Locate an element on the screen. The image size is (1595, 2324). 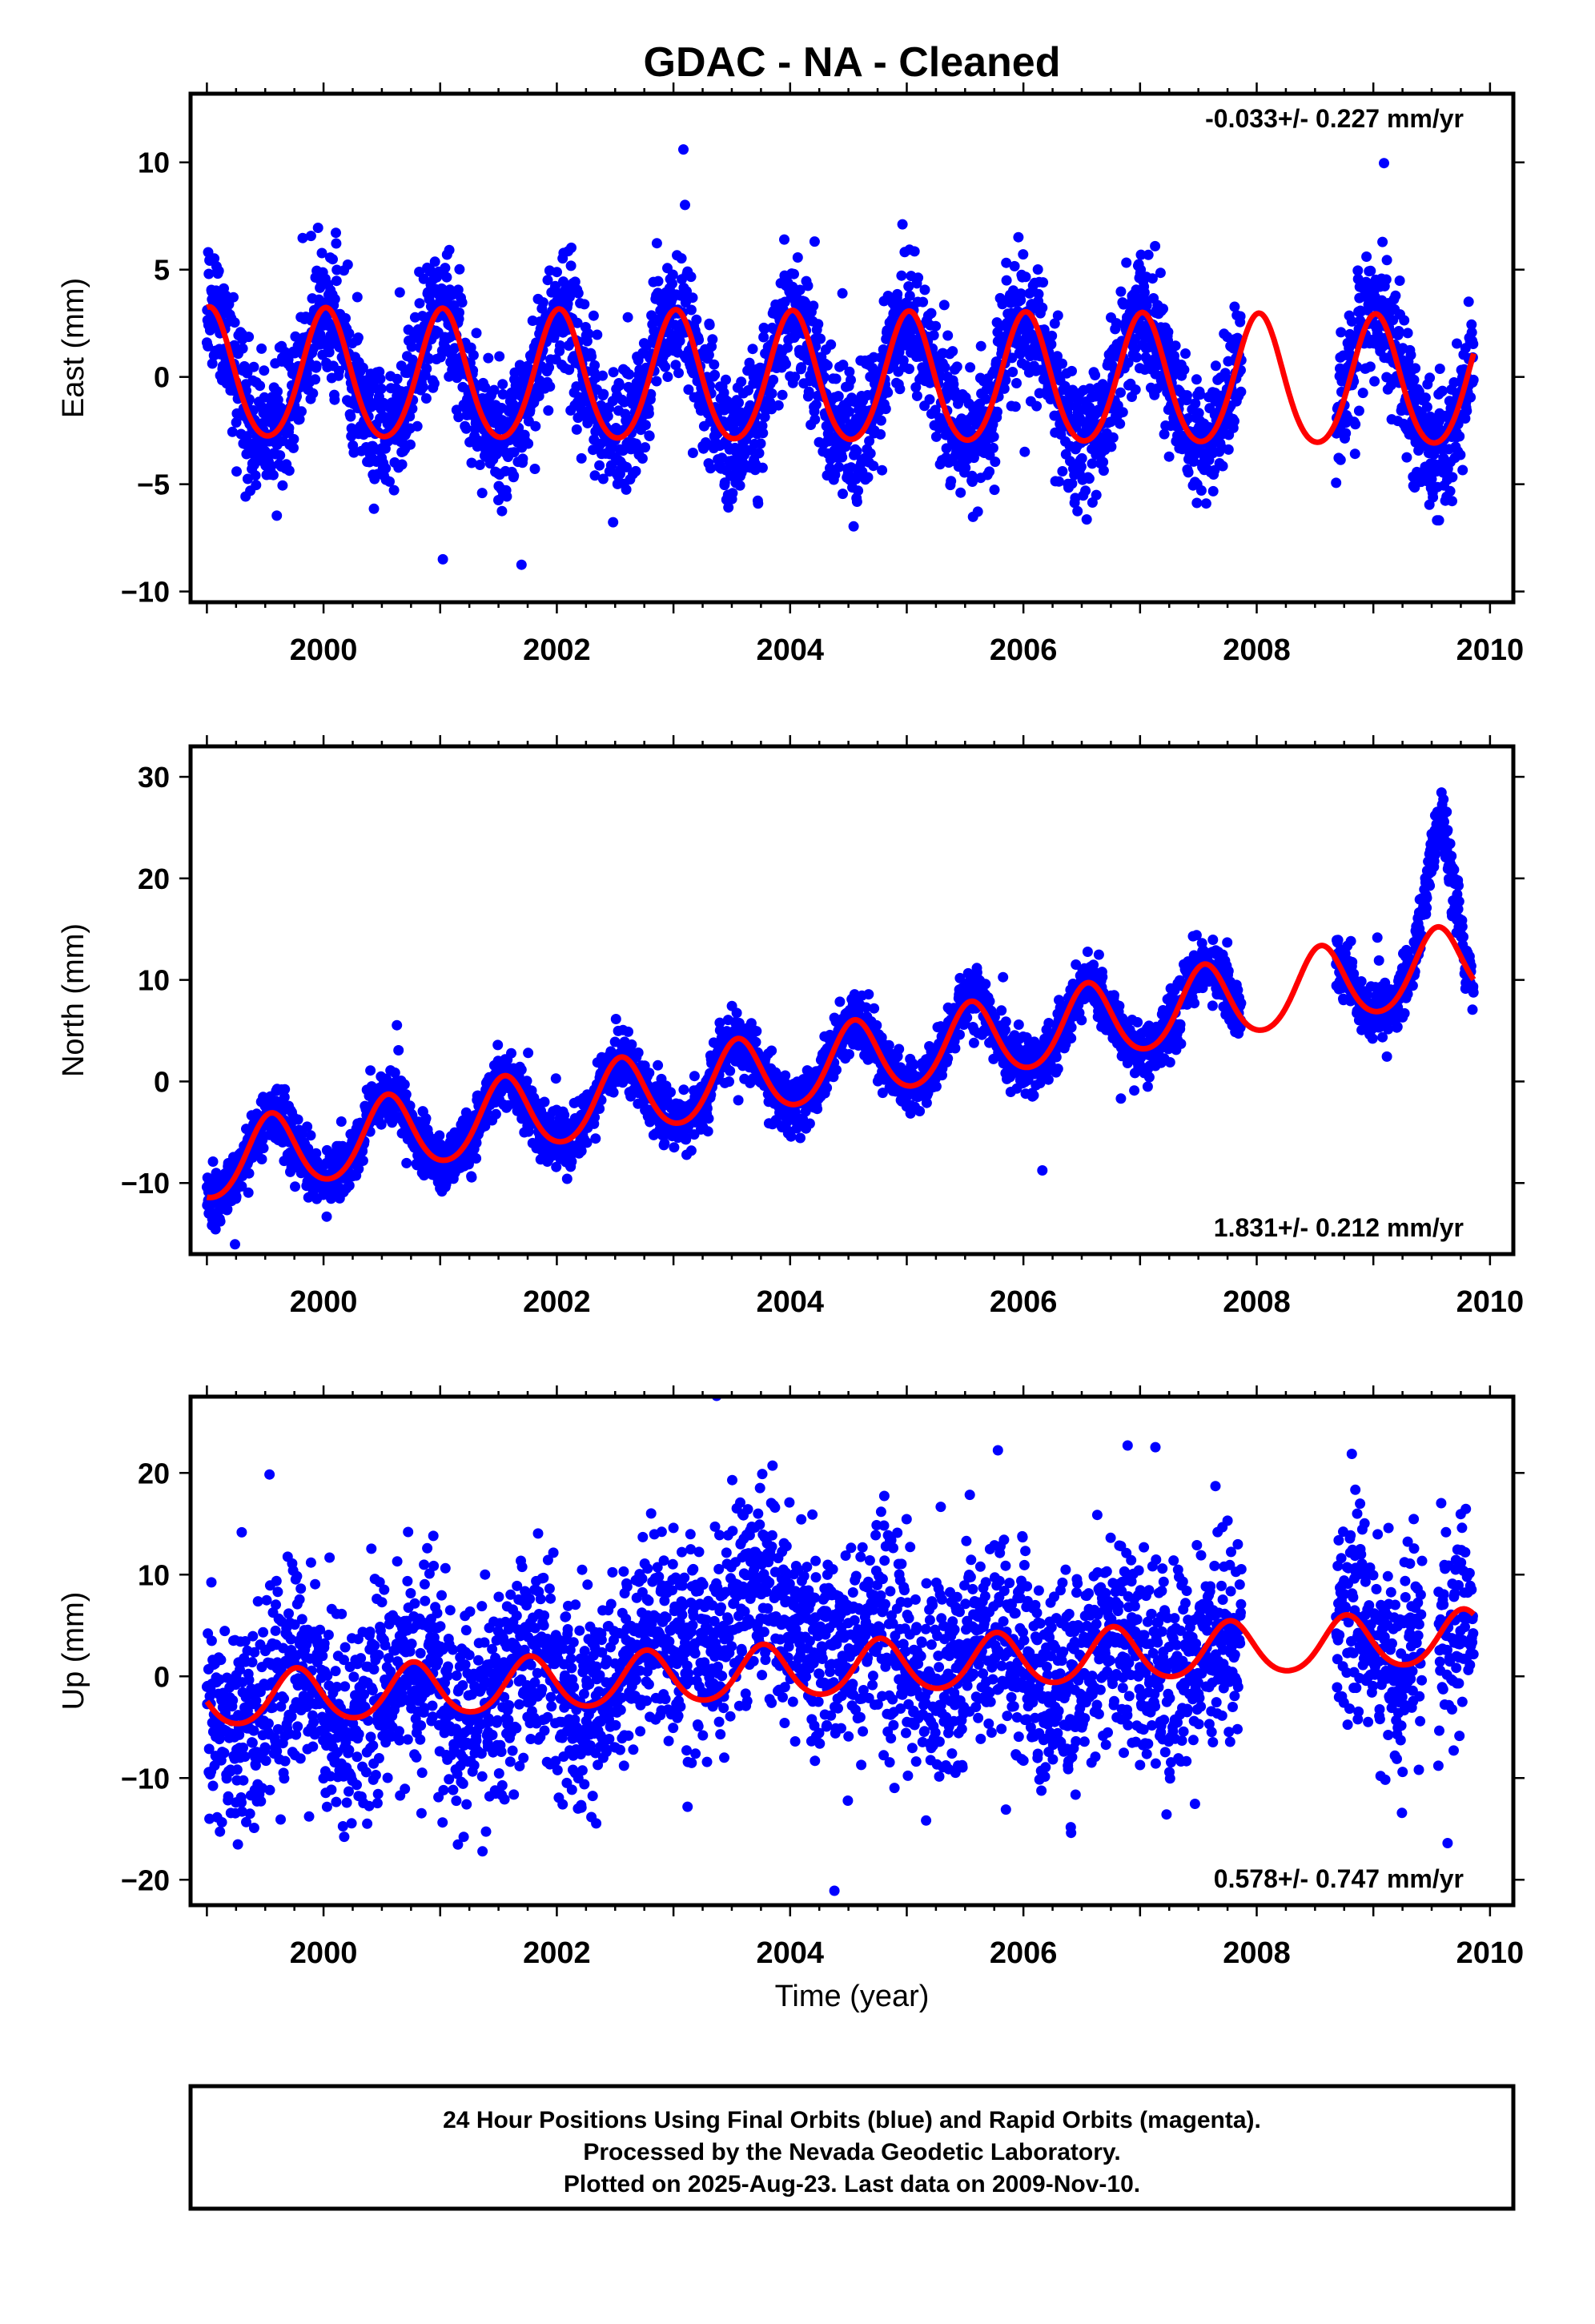
east-y-tick-label: 10 is located at coordinates (154, 163).